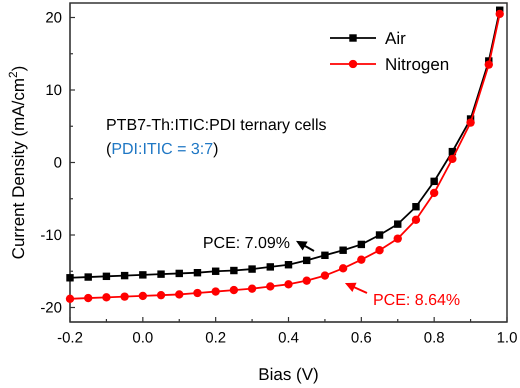 This screenshot has width=520, height=388. I want to click on x-tick-label: 1.0, so click(507, 338).